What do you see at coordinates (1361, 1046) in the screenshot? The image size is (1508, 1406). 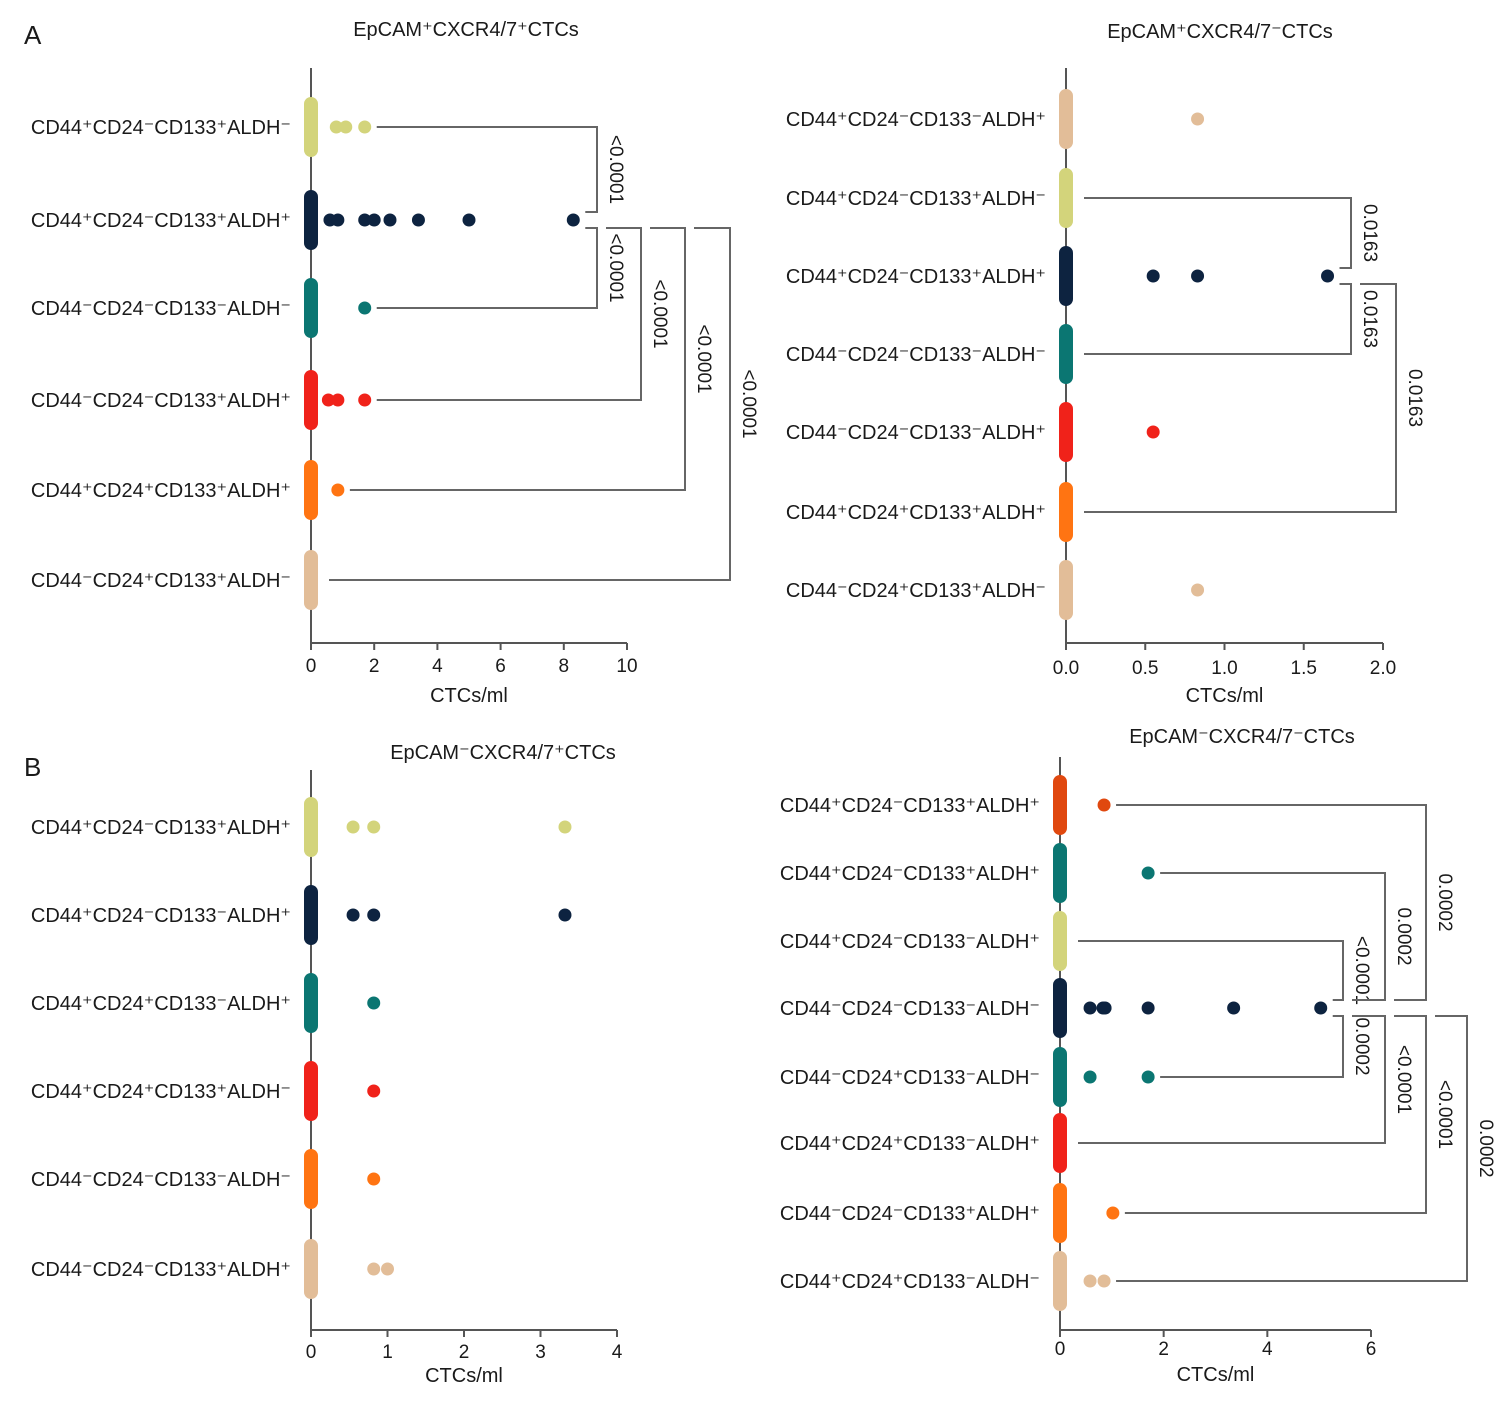 I see `p-value-label: 0.0002` at bounding box center [1361, 1046].